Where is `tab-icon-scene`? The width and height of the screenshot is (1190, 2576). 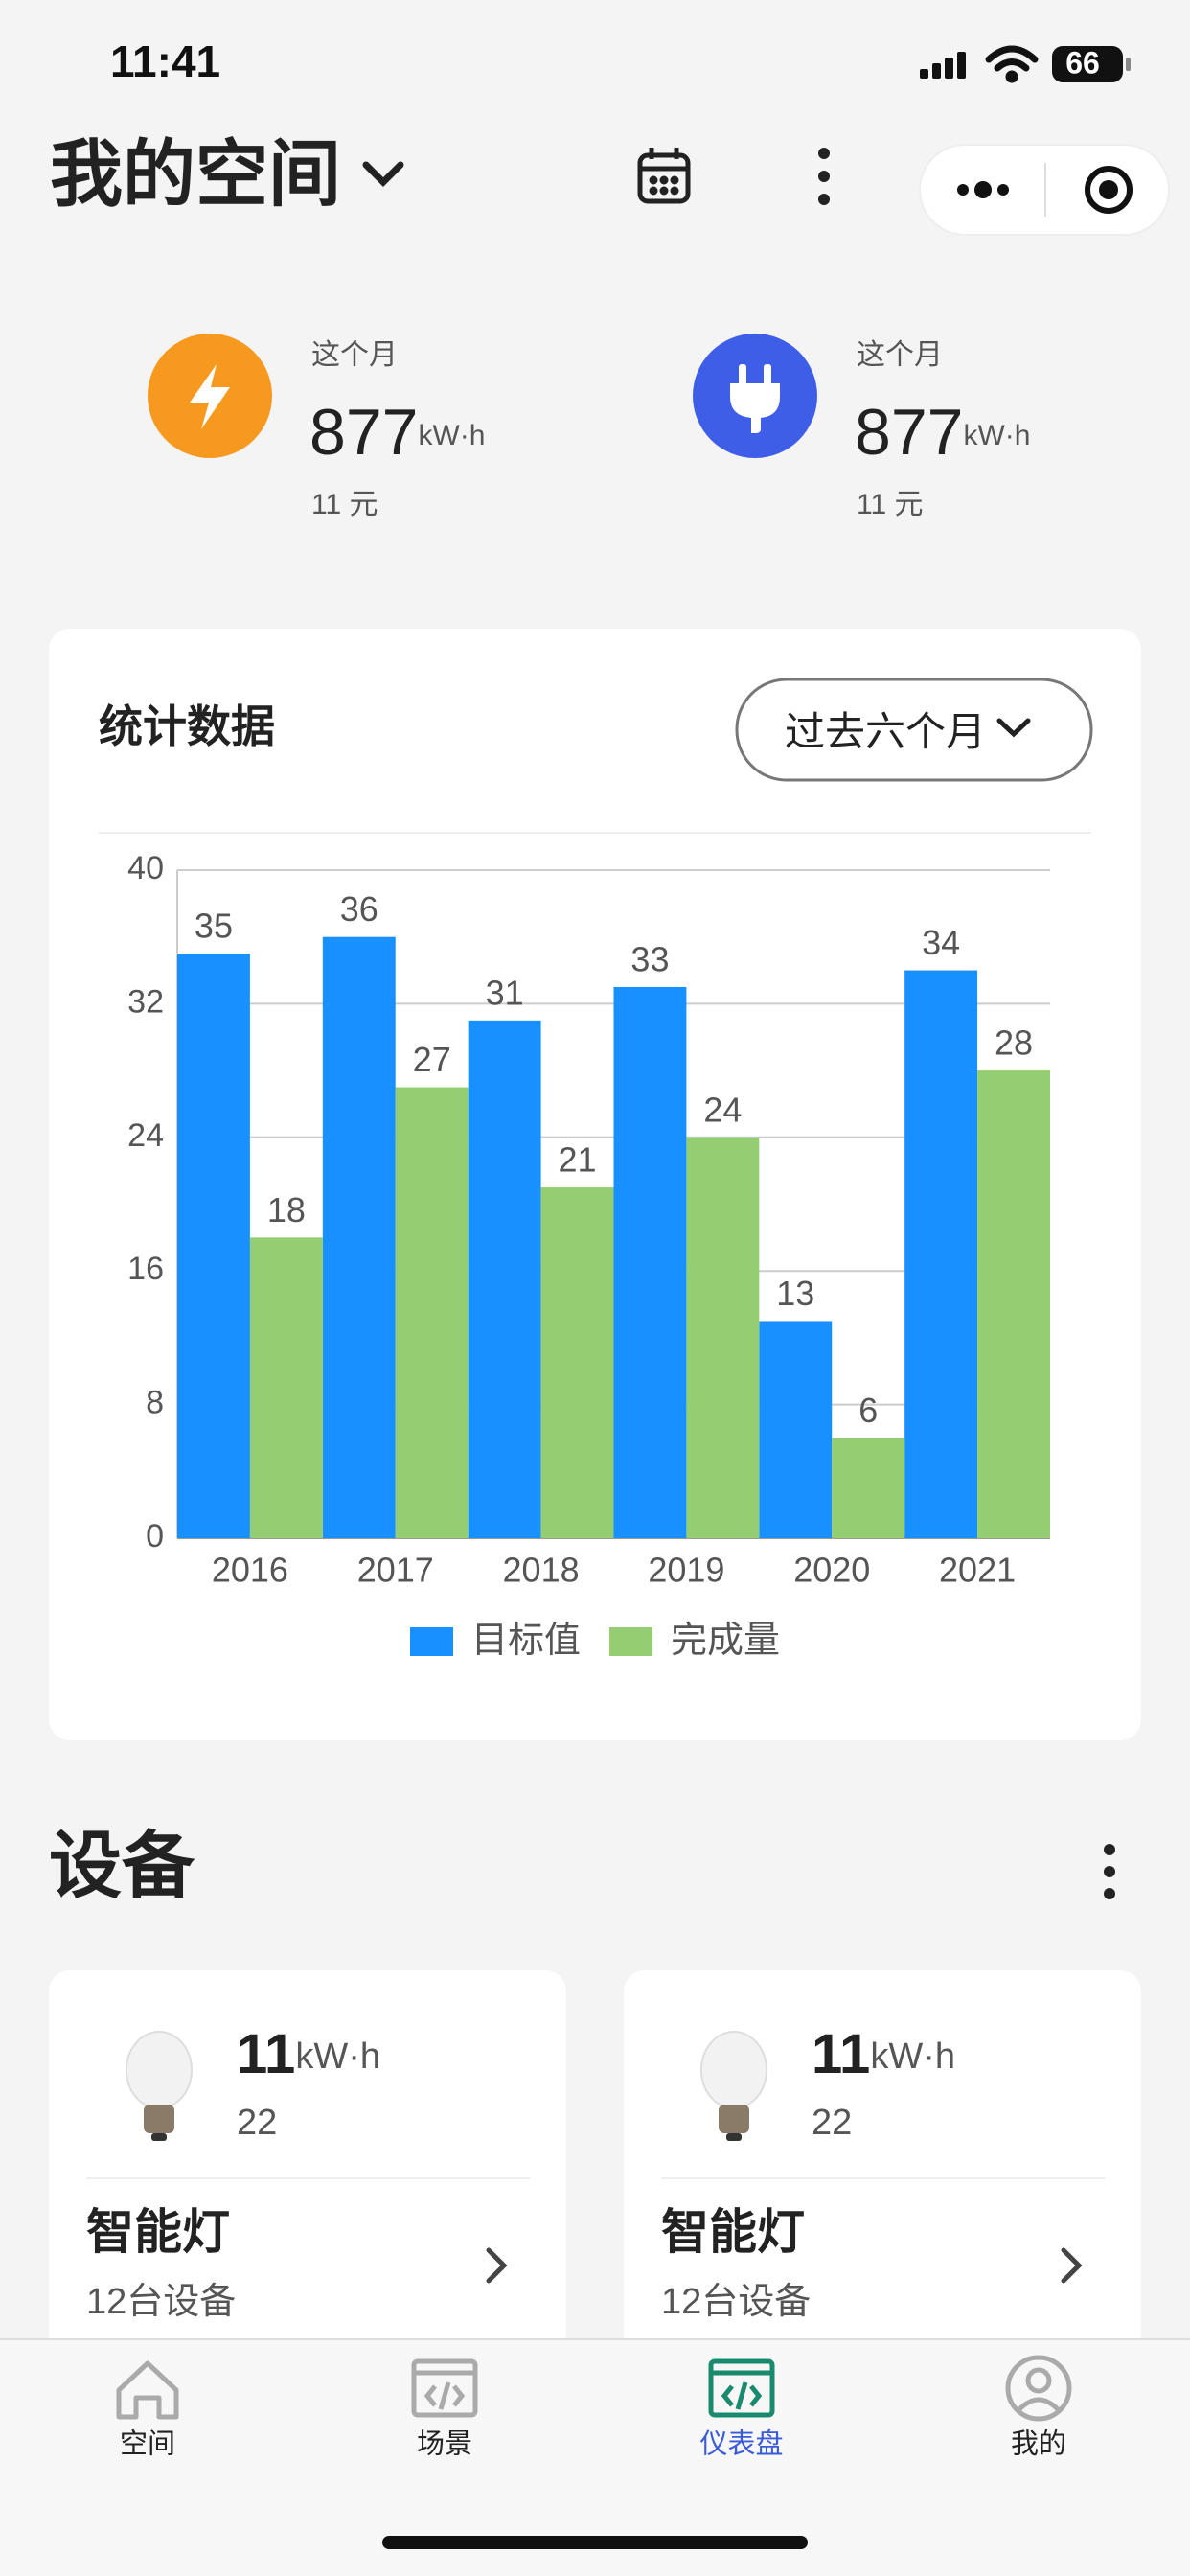
tab-icon-scene is located at coordinates (445, 2388).